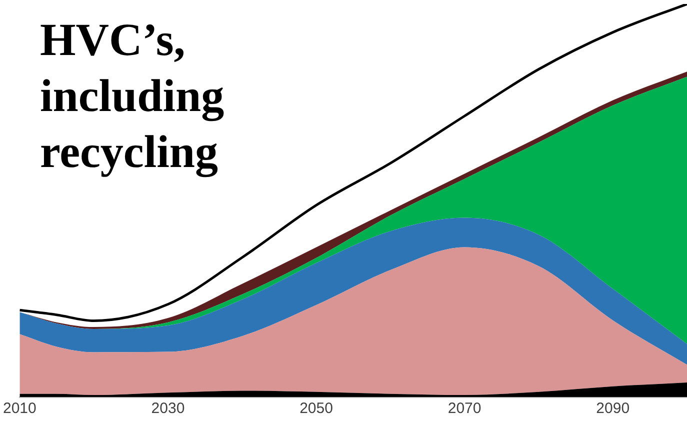  Describe the element at coordinates (168, 409) in the screenshot. I see `x-tick-label: 2030` at that location.